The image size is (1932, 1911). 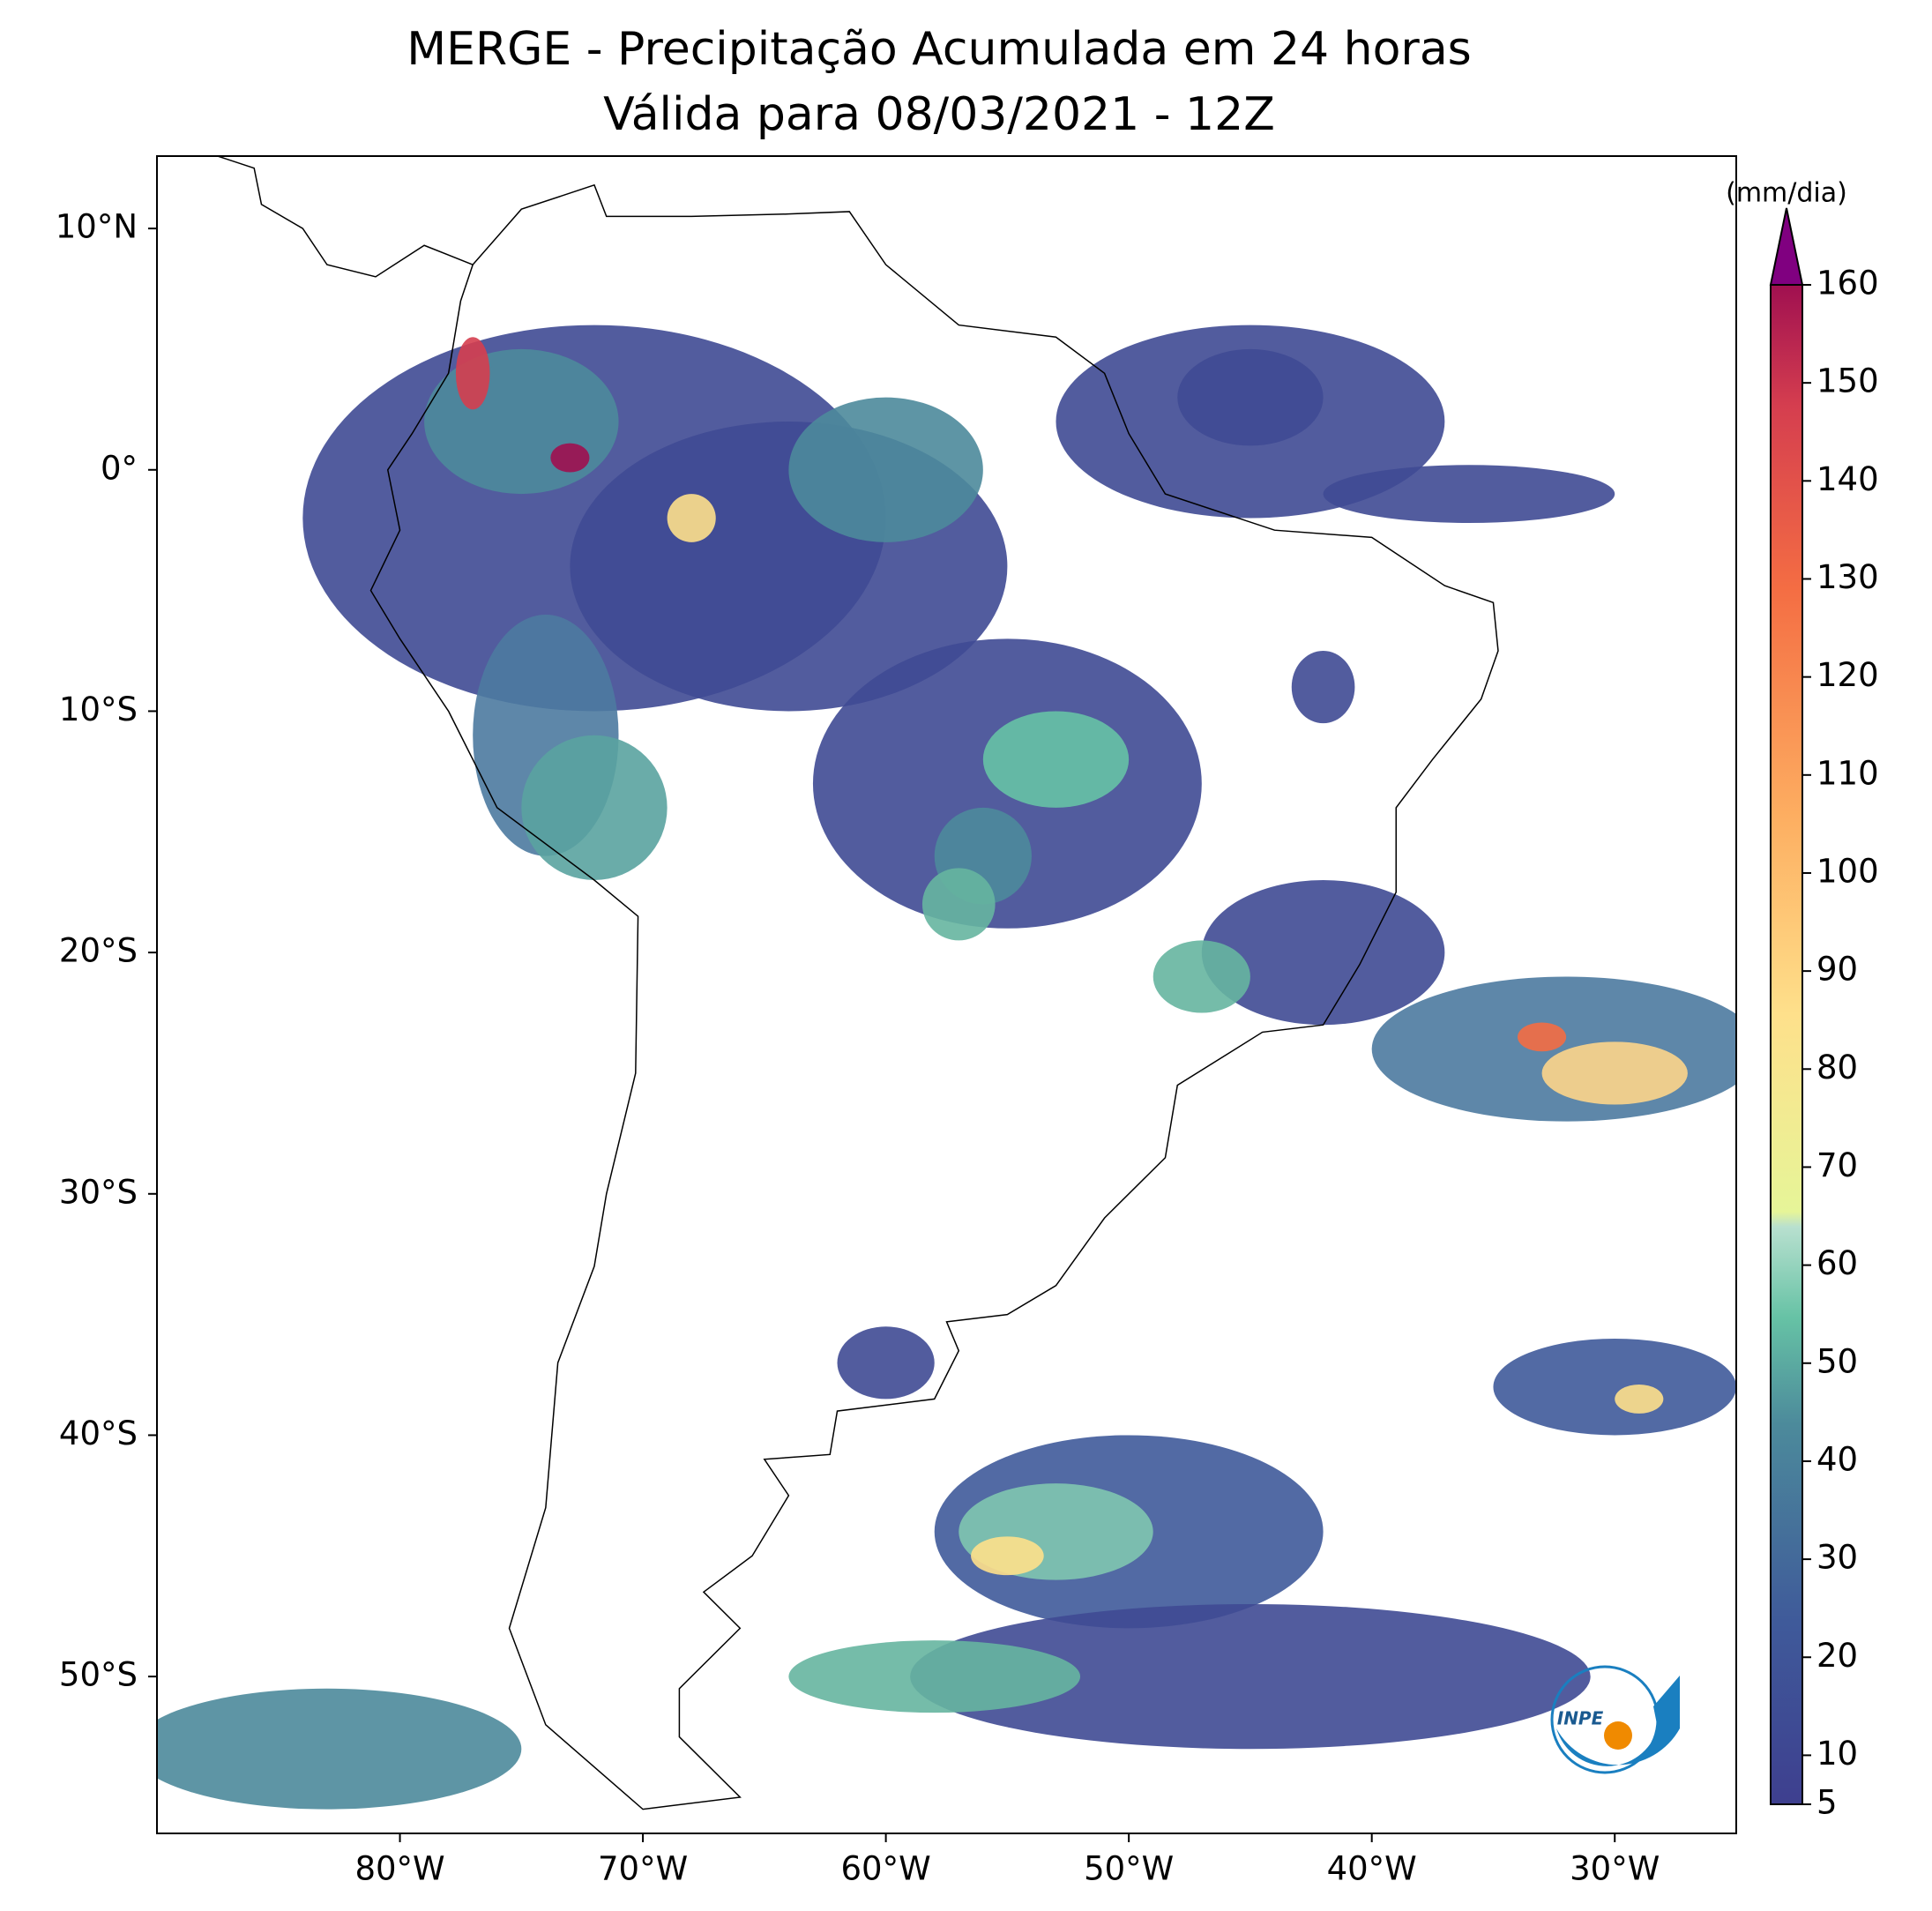 What do you see at coordinates (1837, 1165) in the screenshot?
I see `colorbar-tick-label: 70` at bounding box center [1837, 1165].